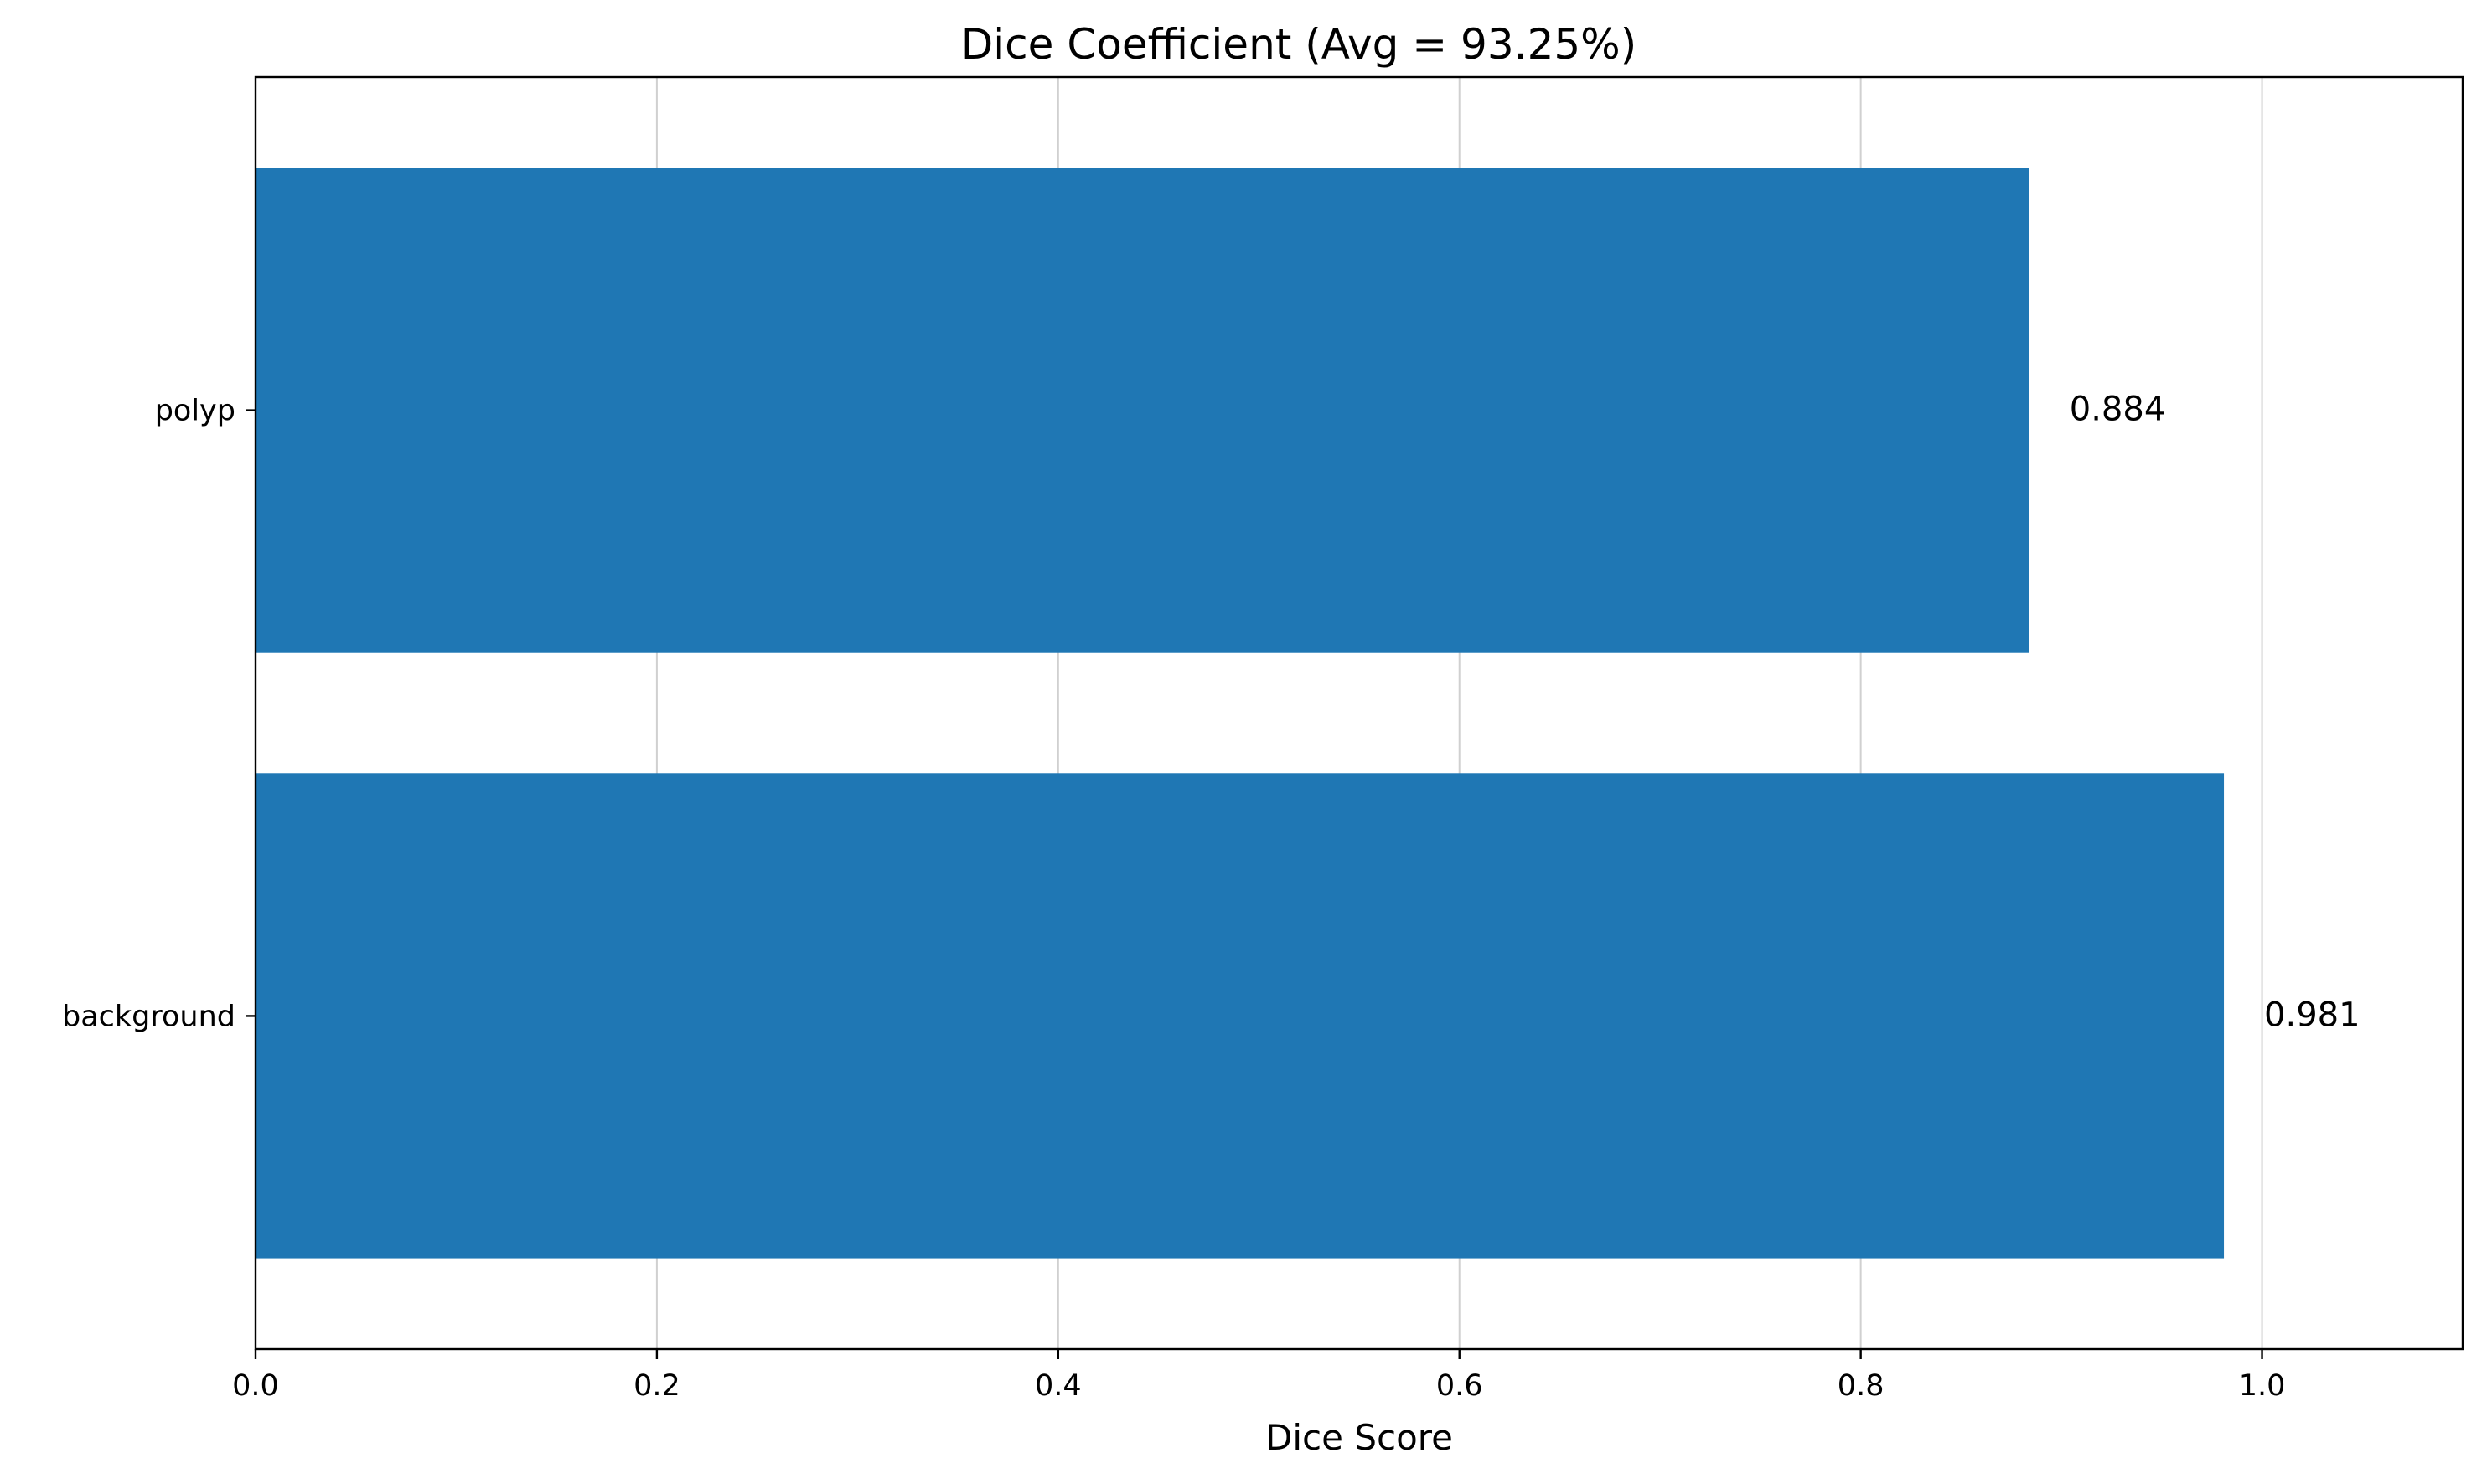 This screenshot has width=2487, height=1484. Describe the element at coordinates (1299, 44) in the screenshot. I see `chart-title: Dice Coefficient (Avg = 93.25%)` at that location.